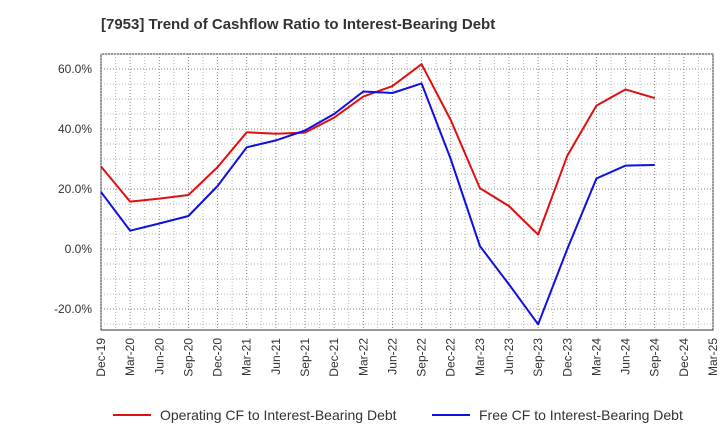  I want to click on x-tick-label: Sep-21, so click(305, 357).